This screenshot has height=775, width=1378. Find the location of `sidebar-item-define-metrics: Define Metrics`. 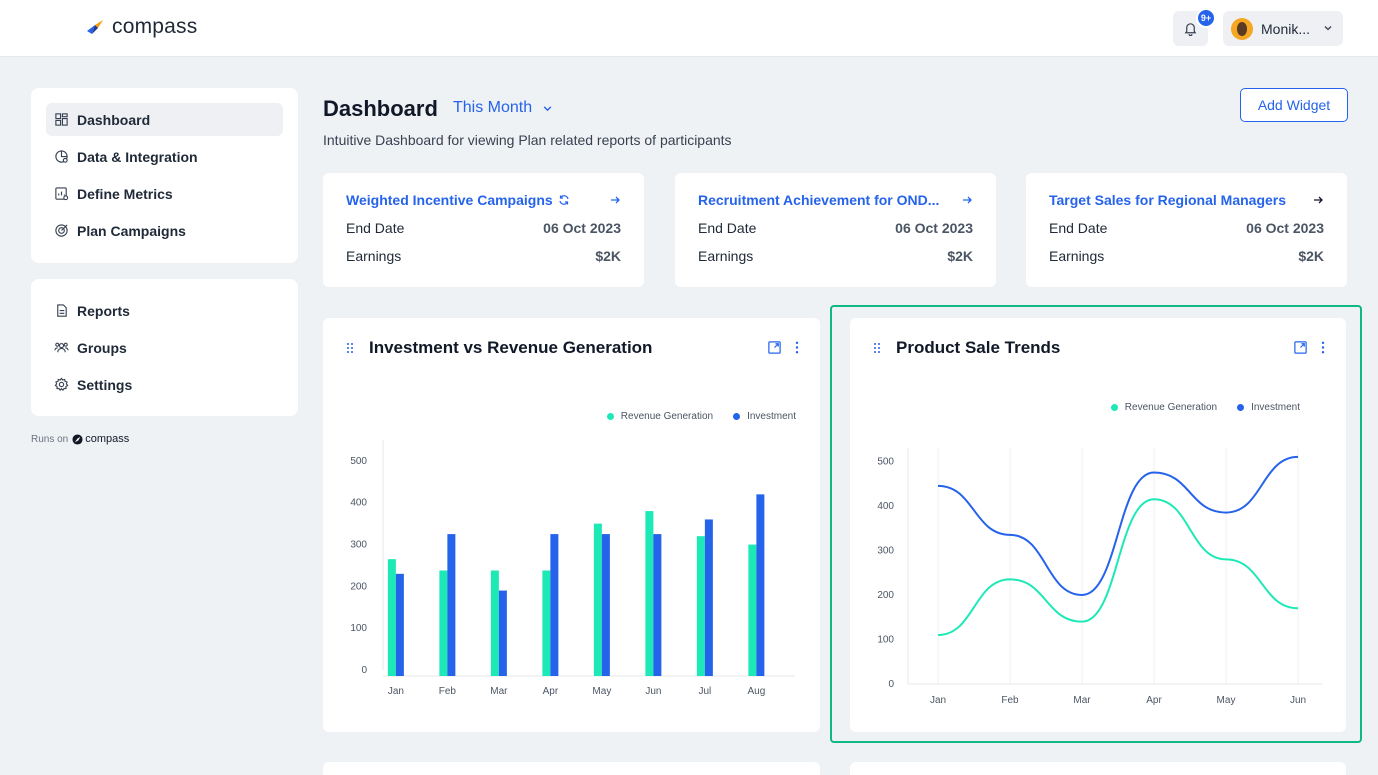

sidebar-item-define-metrics: Define Metrics is located at coordinates (164, 193).